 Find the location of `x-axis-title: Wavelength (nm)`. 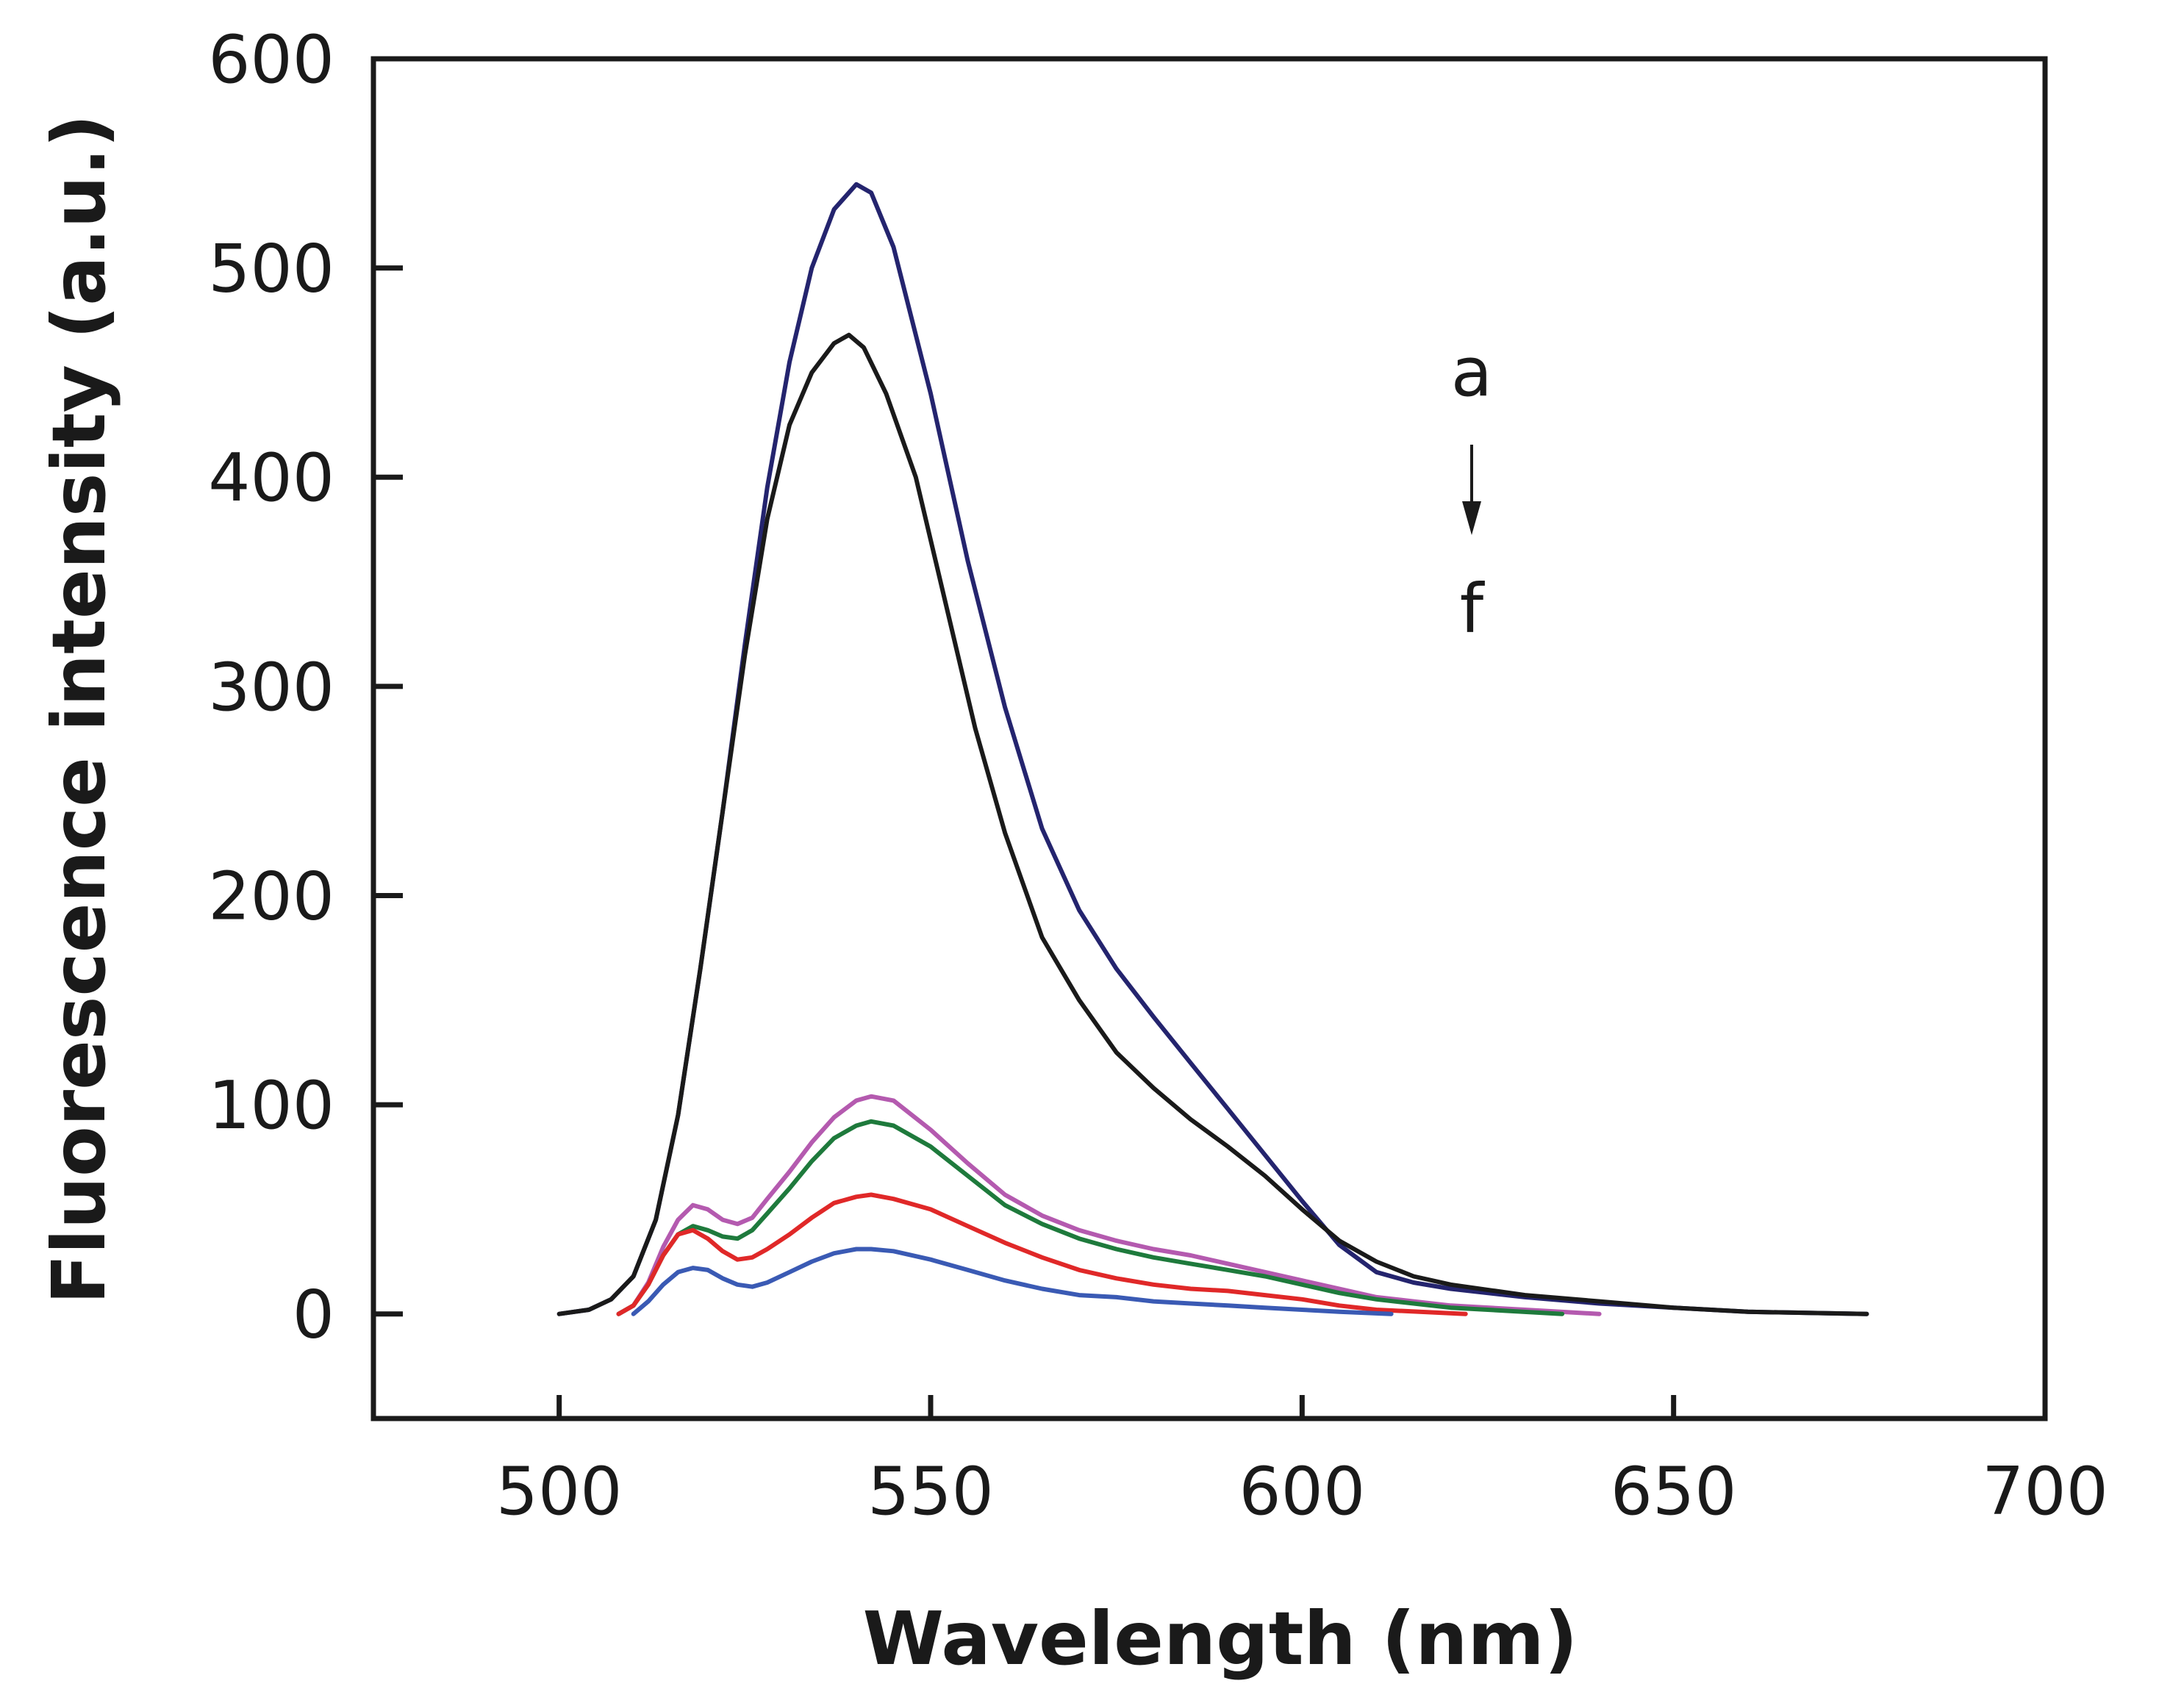

x-axis-title: Wavelength (nm) is located at coordinates (1221, 1639).